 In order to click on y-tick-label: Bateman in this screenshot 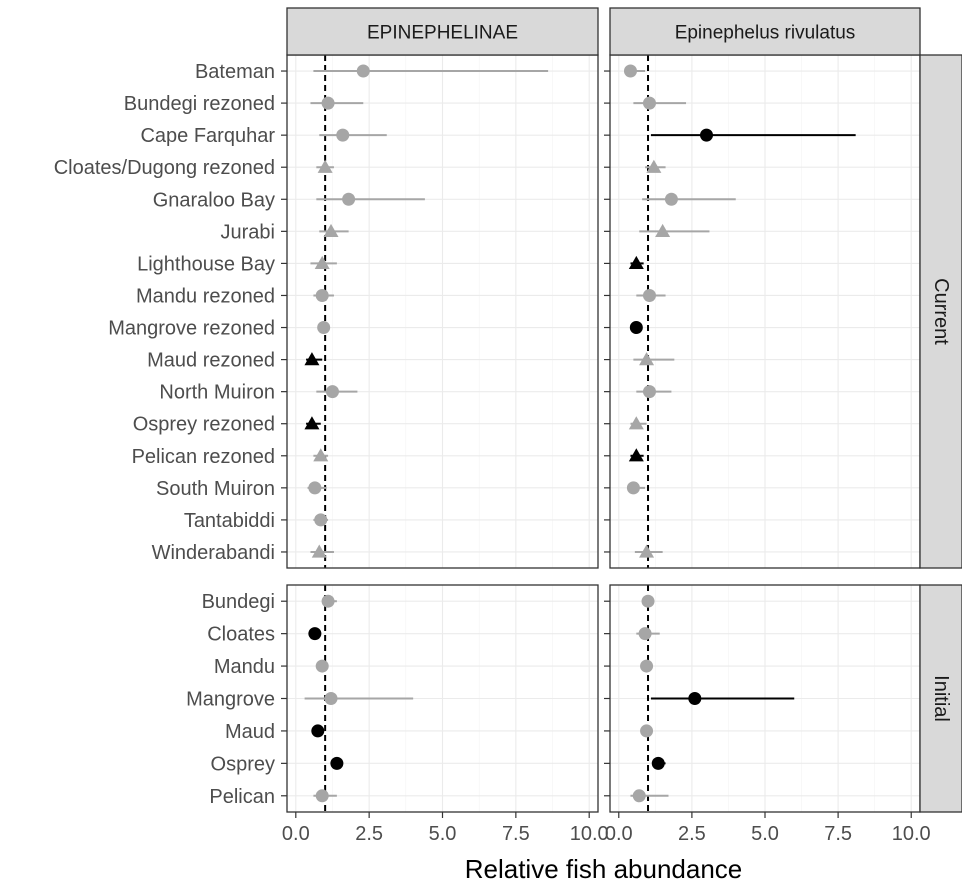, I will do `click(235, 72)`.